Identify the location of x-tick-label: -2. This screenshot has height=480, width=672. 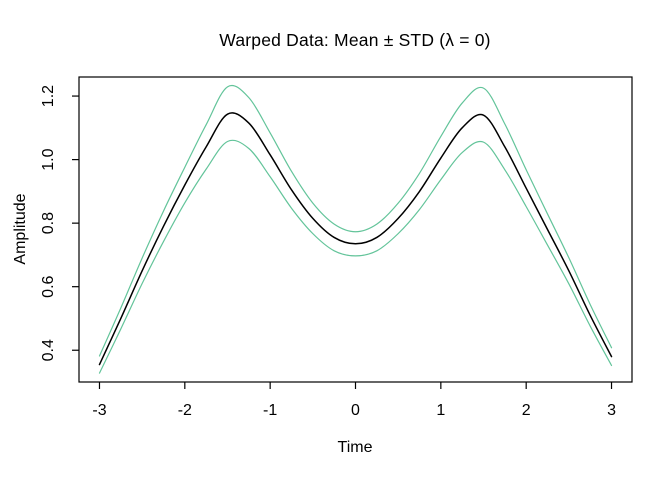
(185, 410).